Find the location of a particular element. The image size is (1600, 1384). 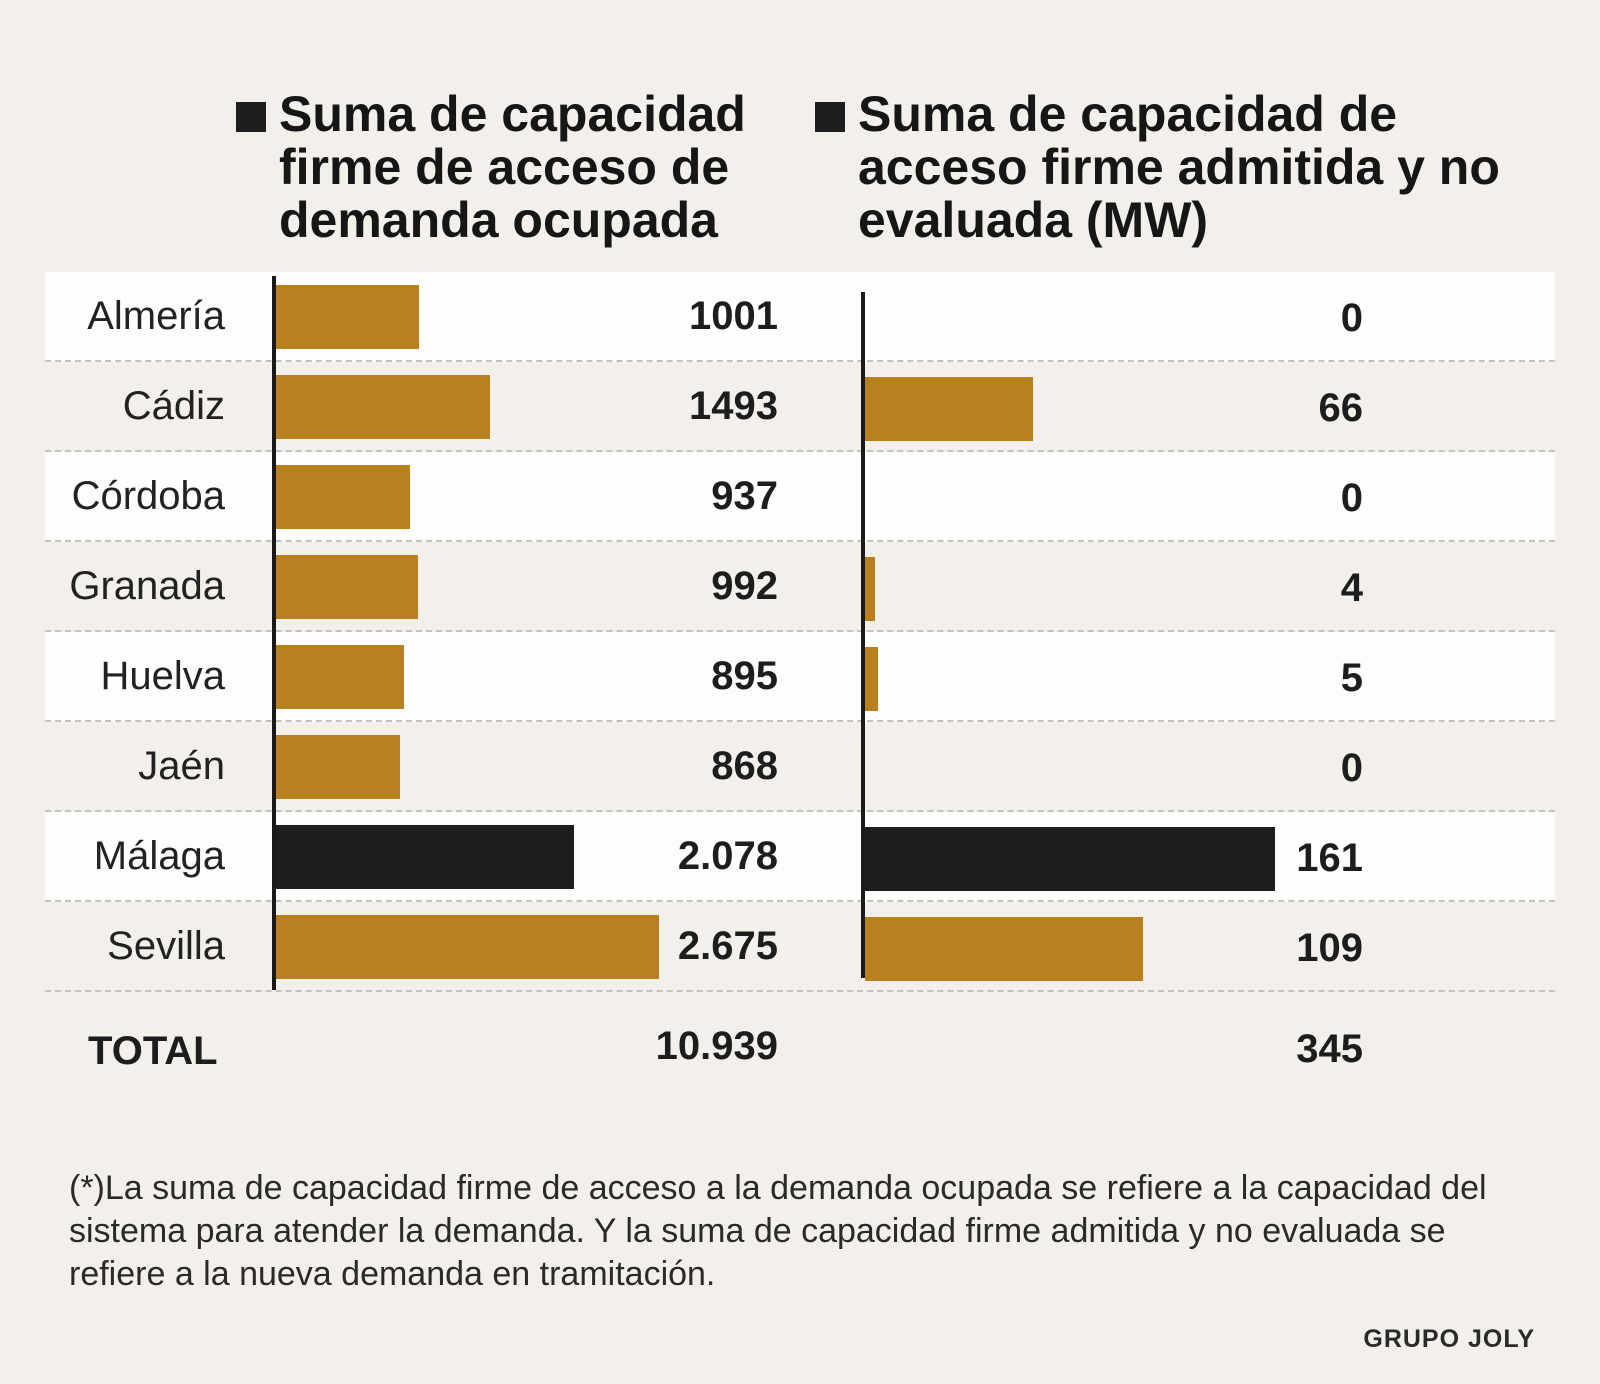

category-label: Córdoba is located at coordinates (148, 495).